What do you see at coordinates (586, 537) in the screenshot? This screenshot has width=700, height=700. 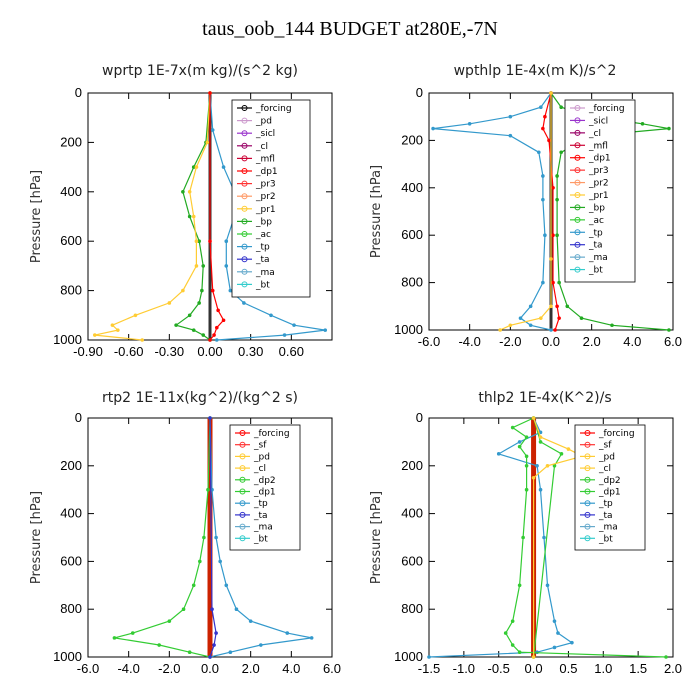 I see `series-line-dp1` at bounding box center [586, 537].